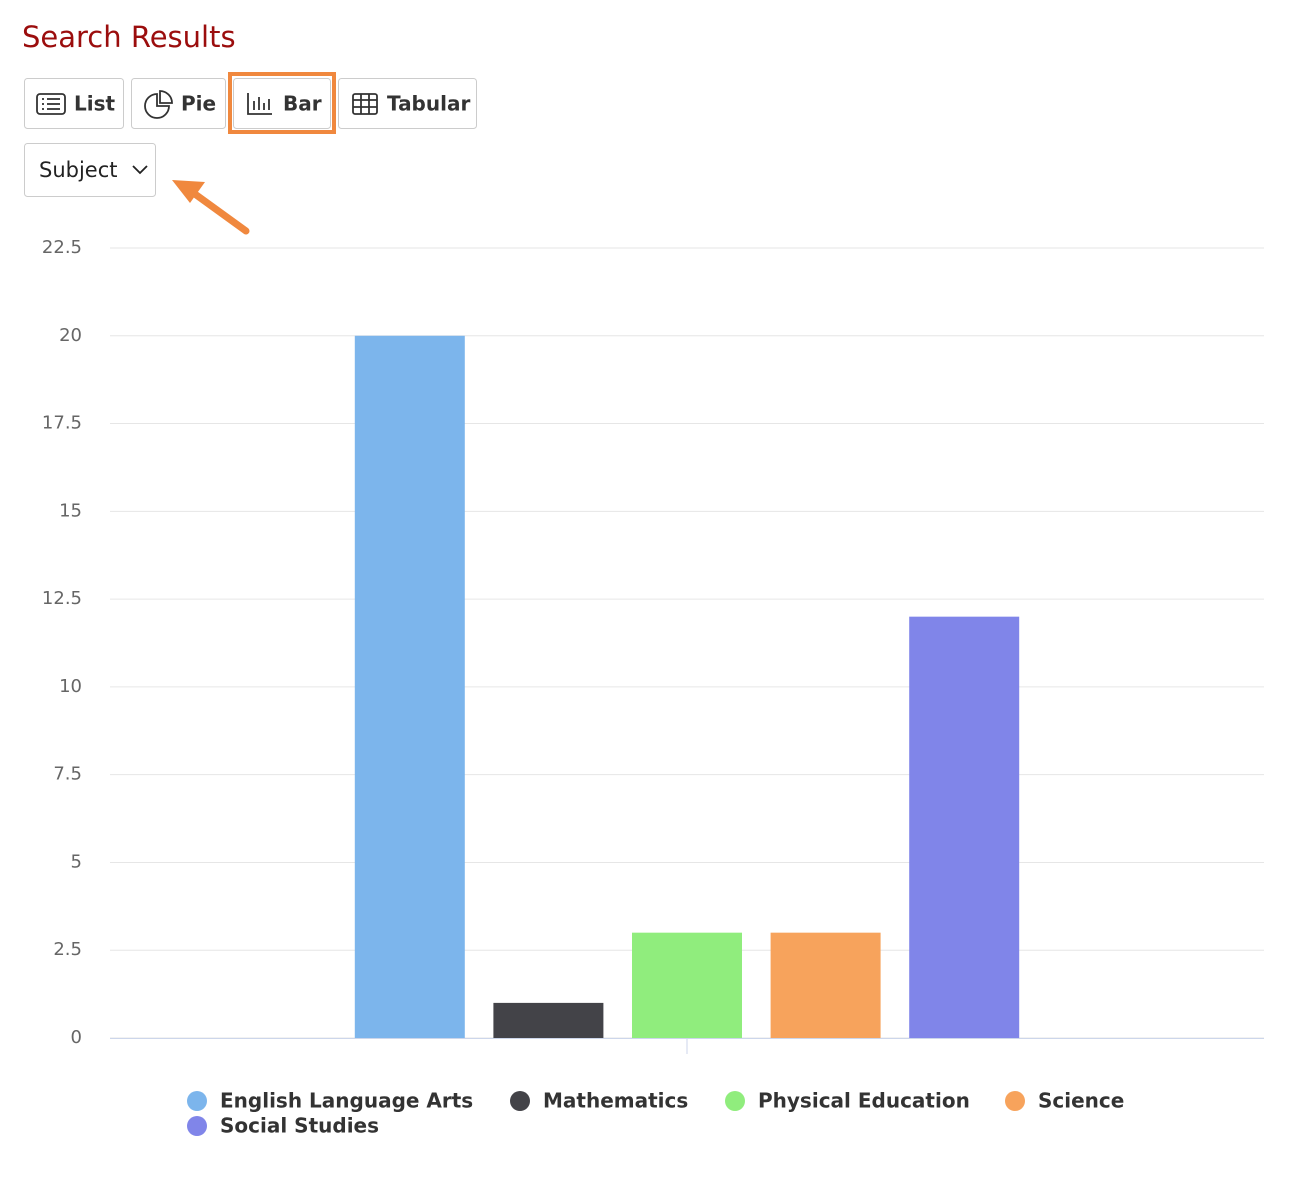  I want to click on y-tick-label: 22.5, so click(62, 247).